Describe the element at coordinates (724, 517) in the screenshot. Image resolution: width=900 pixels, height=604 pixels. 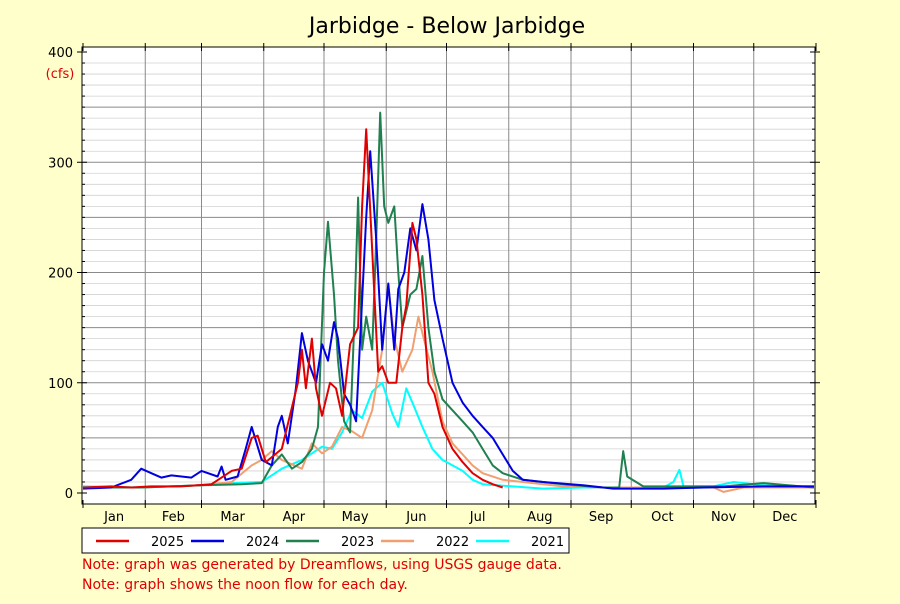
I see `x-tick-label: Nov` at that location.